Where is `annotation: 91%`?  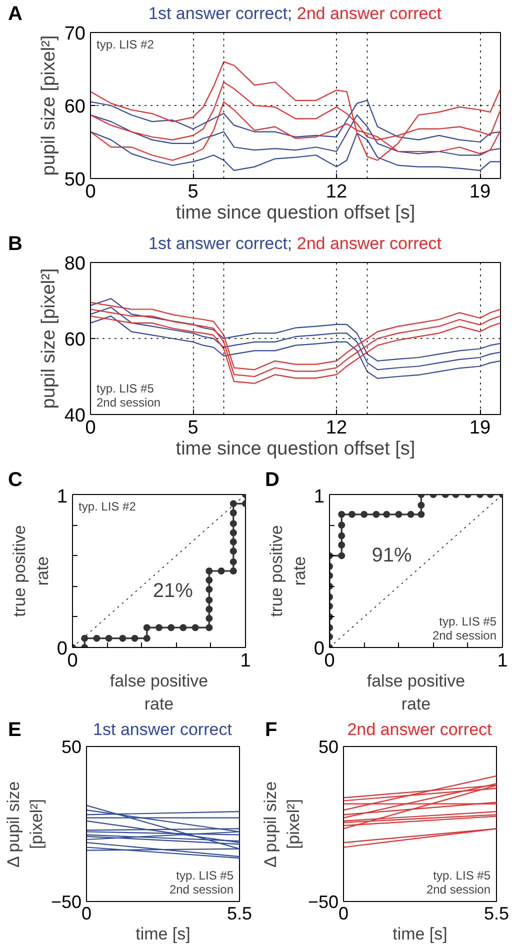
annotation: 91% is located at coordinates (392, 555).